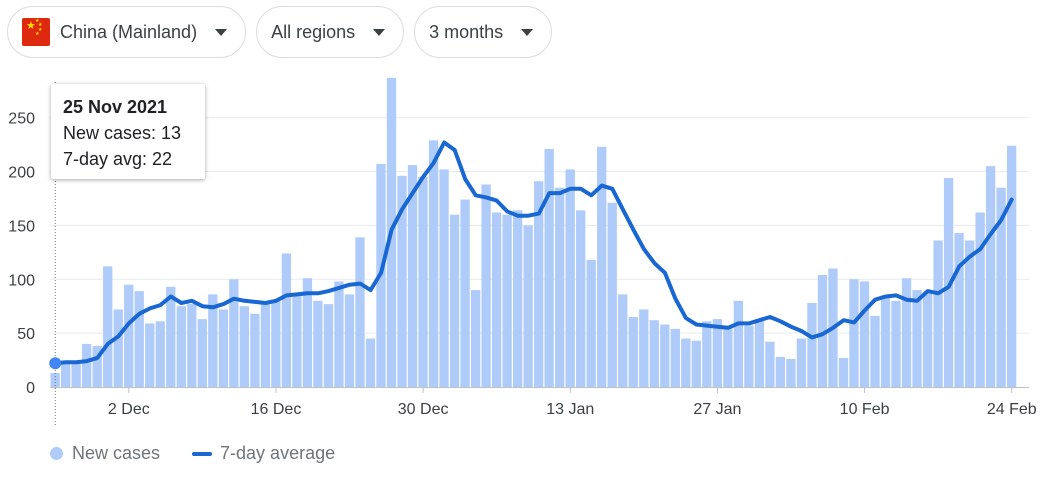  What do you see at coordinates (717, 409) in the screenshot?
I see `x-tick-label: 27 Jan` at bounding box center [717, 409].